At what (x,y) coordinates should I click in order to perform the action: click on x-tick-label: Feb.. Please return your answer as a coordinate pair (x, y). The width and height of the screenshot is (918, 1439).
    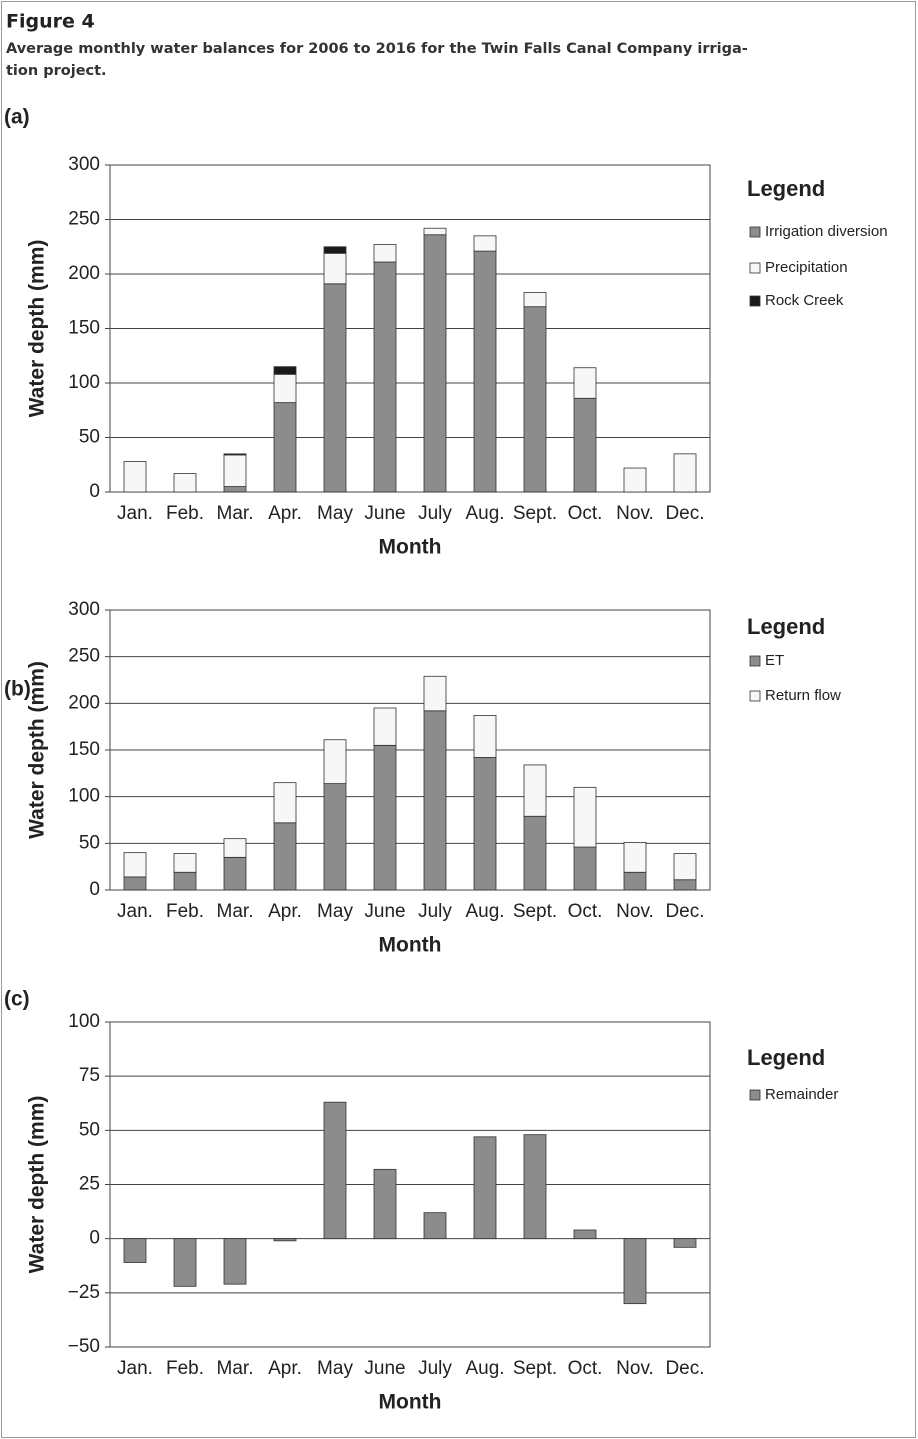
    Looking at the image, I should click on (185, 911).